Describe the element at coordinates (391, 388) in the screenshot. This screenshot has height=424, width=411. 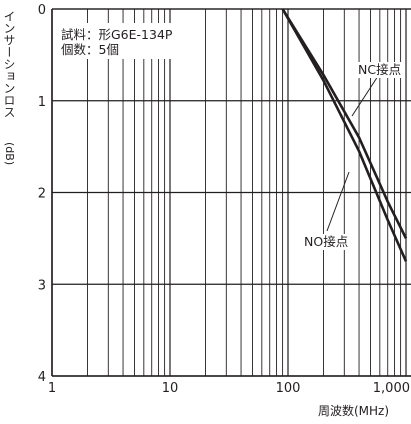
I see `x-tick-label: 1,000` at that location.